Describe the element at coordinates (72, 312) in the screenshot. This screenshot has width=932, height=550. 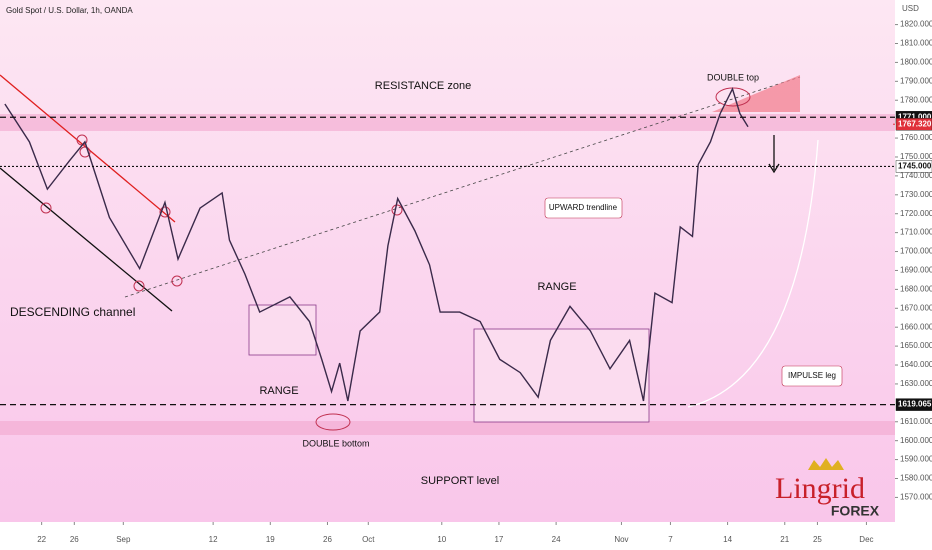
I see `annotation: DESCENDING channel` at that location.